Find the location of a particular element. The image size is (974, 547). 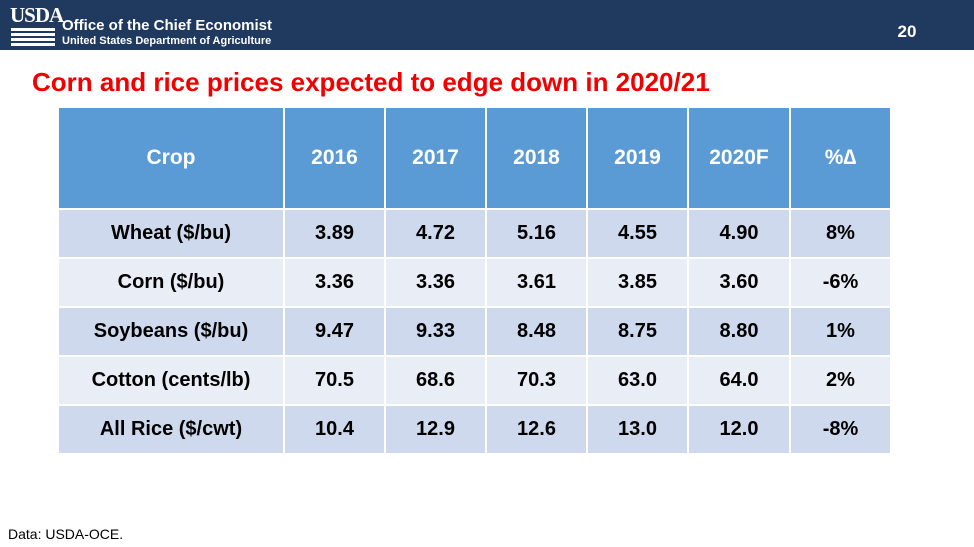

price-cell: 8.80 is located at coordinates (739, 331).